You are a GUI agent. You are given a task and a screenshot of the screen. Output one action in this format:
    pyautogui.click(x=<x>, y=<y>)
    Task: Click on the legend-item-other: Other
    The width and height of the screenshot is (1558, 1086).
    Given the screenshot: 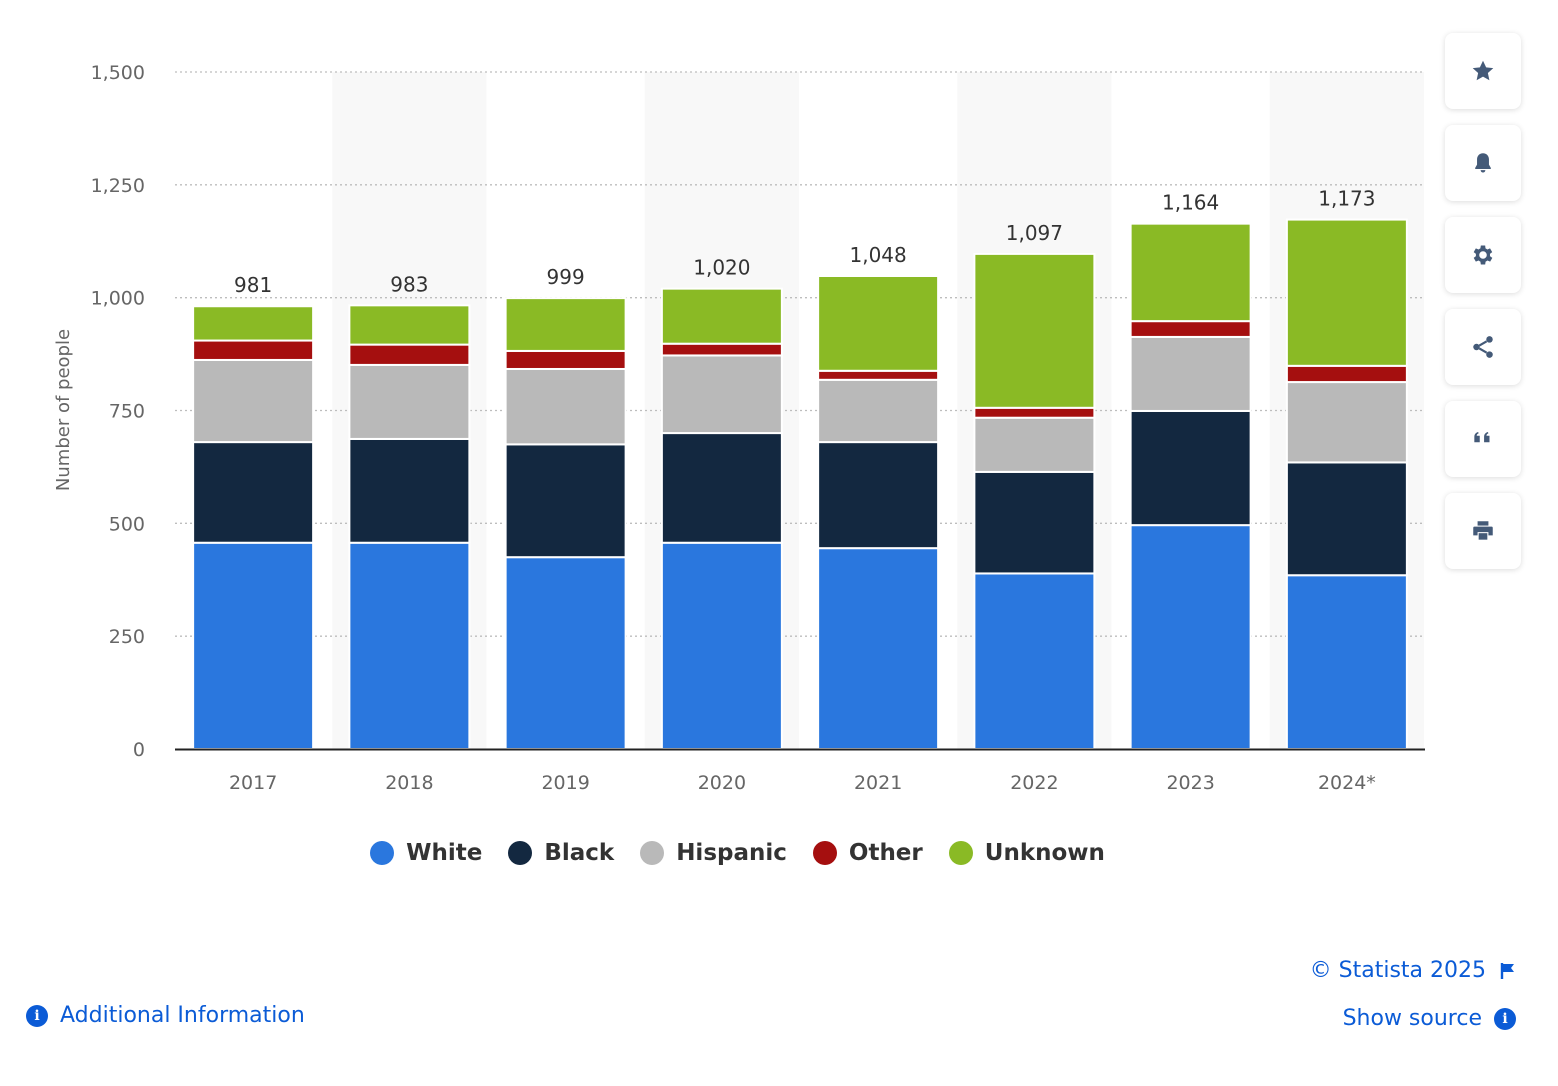 What is the action you would take?
    pyautogui.click(x=867, y=853)
    